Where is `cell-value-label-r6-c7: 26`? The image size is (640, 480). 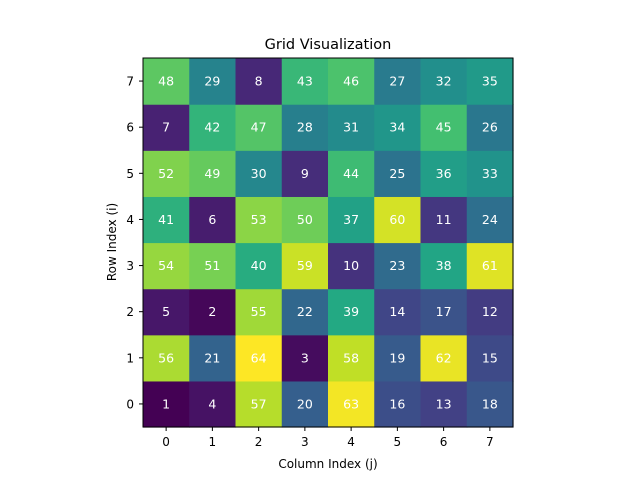 cell-value-label-r6-c7: 26 is located at coordinates (490, 127).